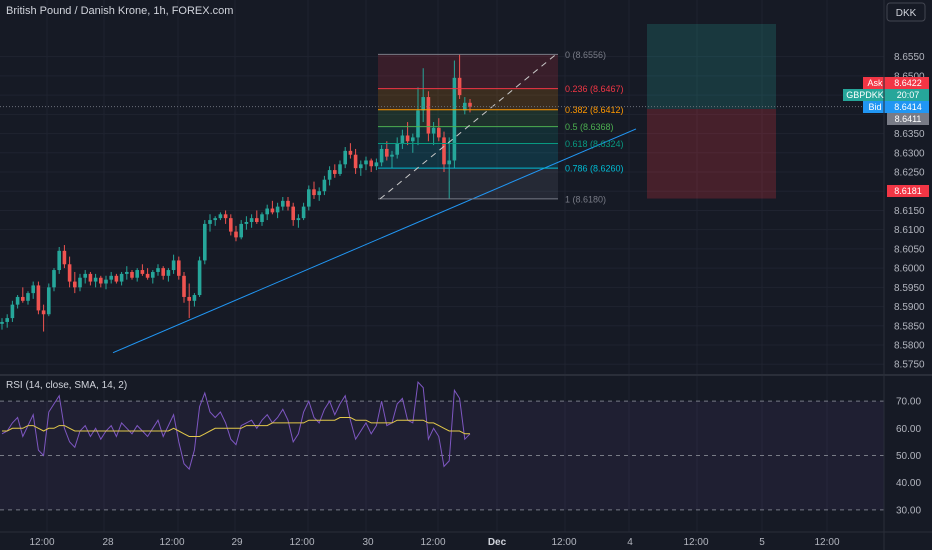  What do you see at coordinates (909, 326) in the screenshot?
I see `price-tick-label: 8.5850` at bounding box center [909, 326].